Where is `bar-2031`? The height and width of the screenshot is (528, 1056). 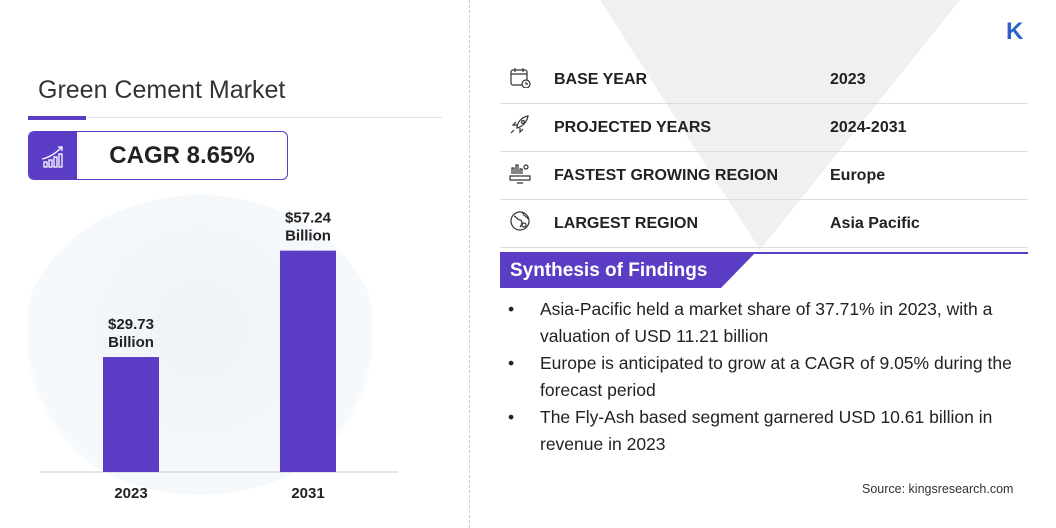
bar-2031 is located at coordinates (308, 361).